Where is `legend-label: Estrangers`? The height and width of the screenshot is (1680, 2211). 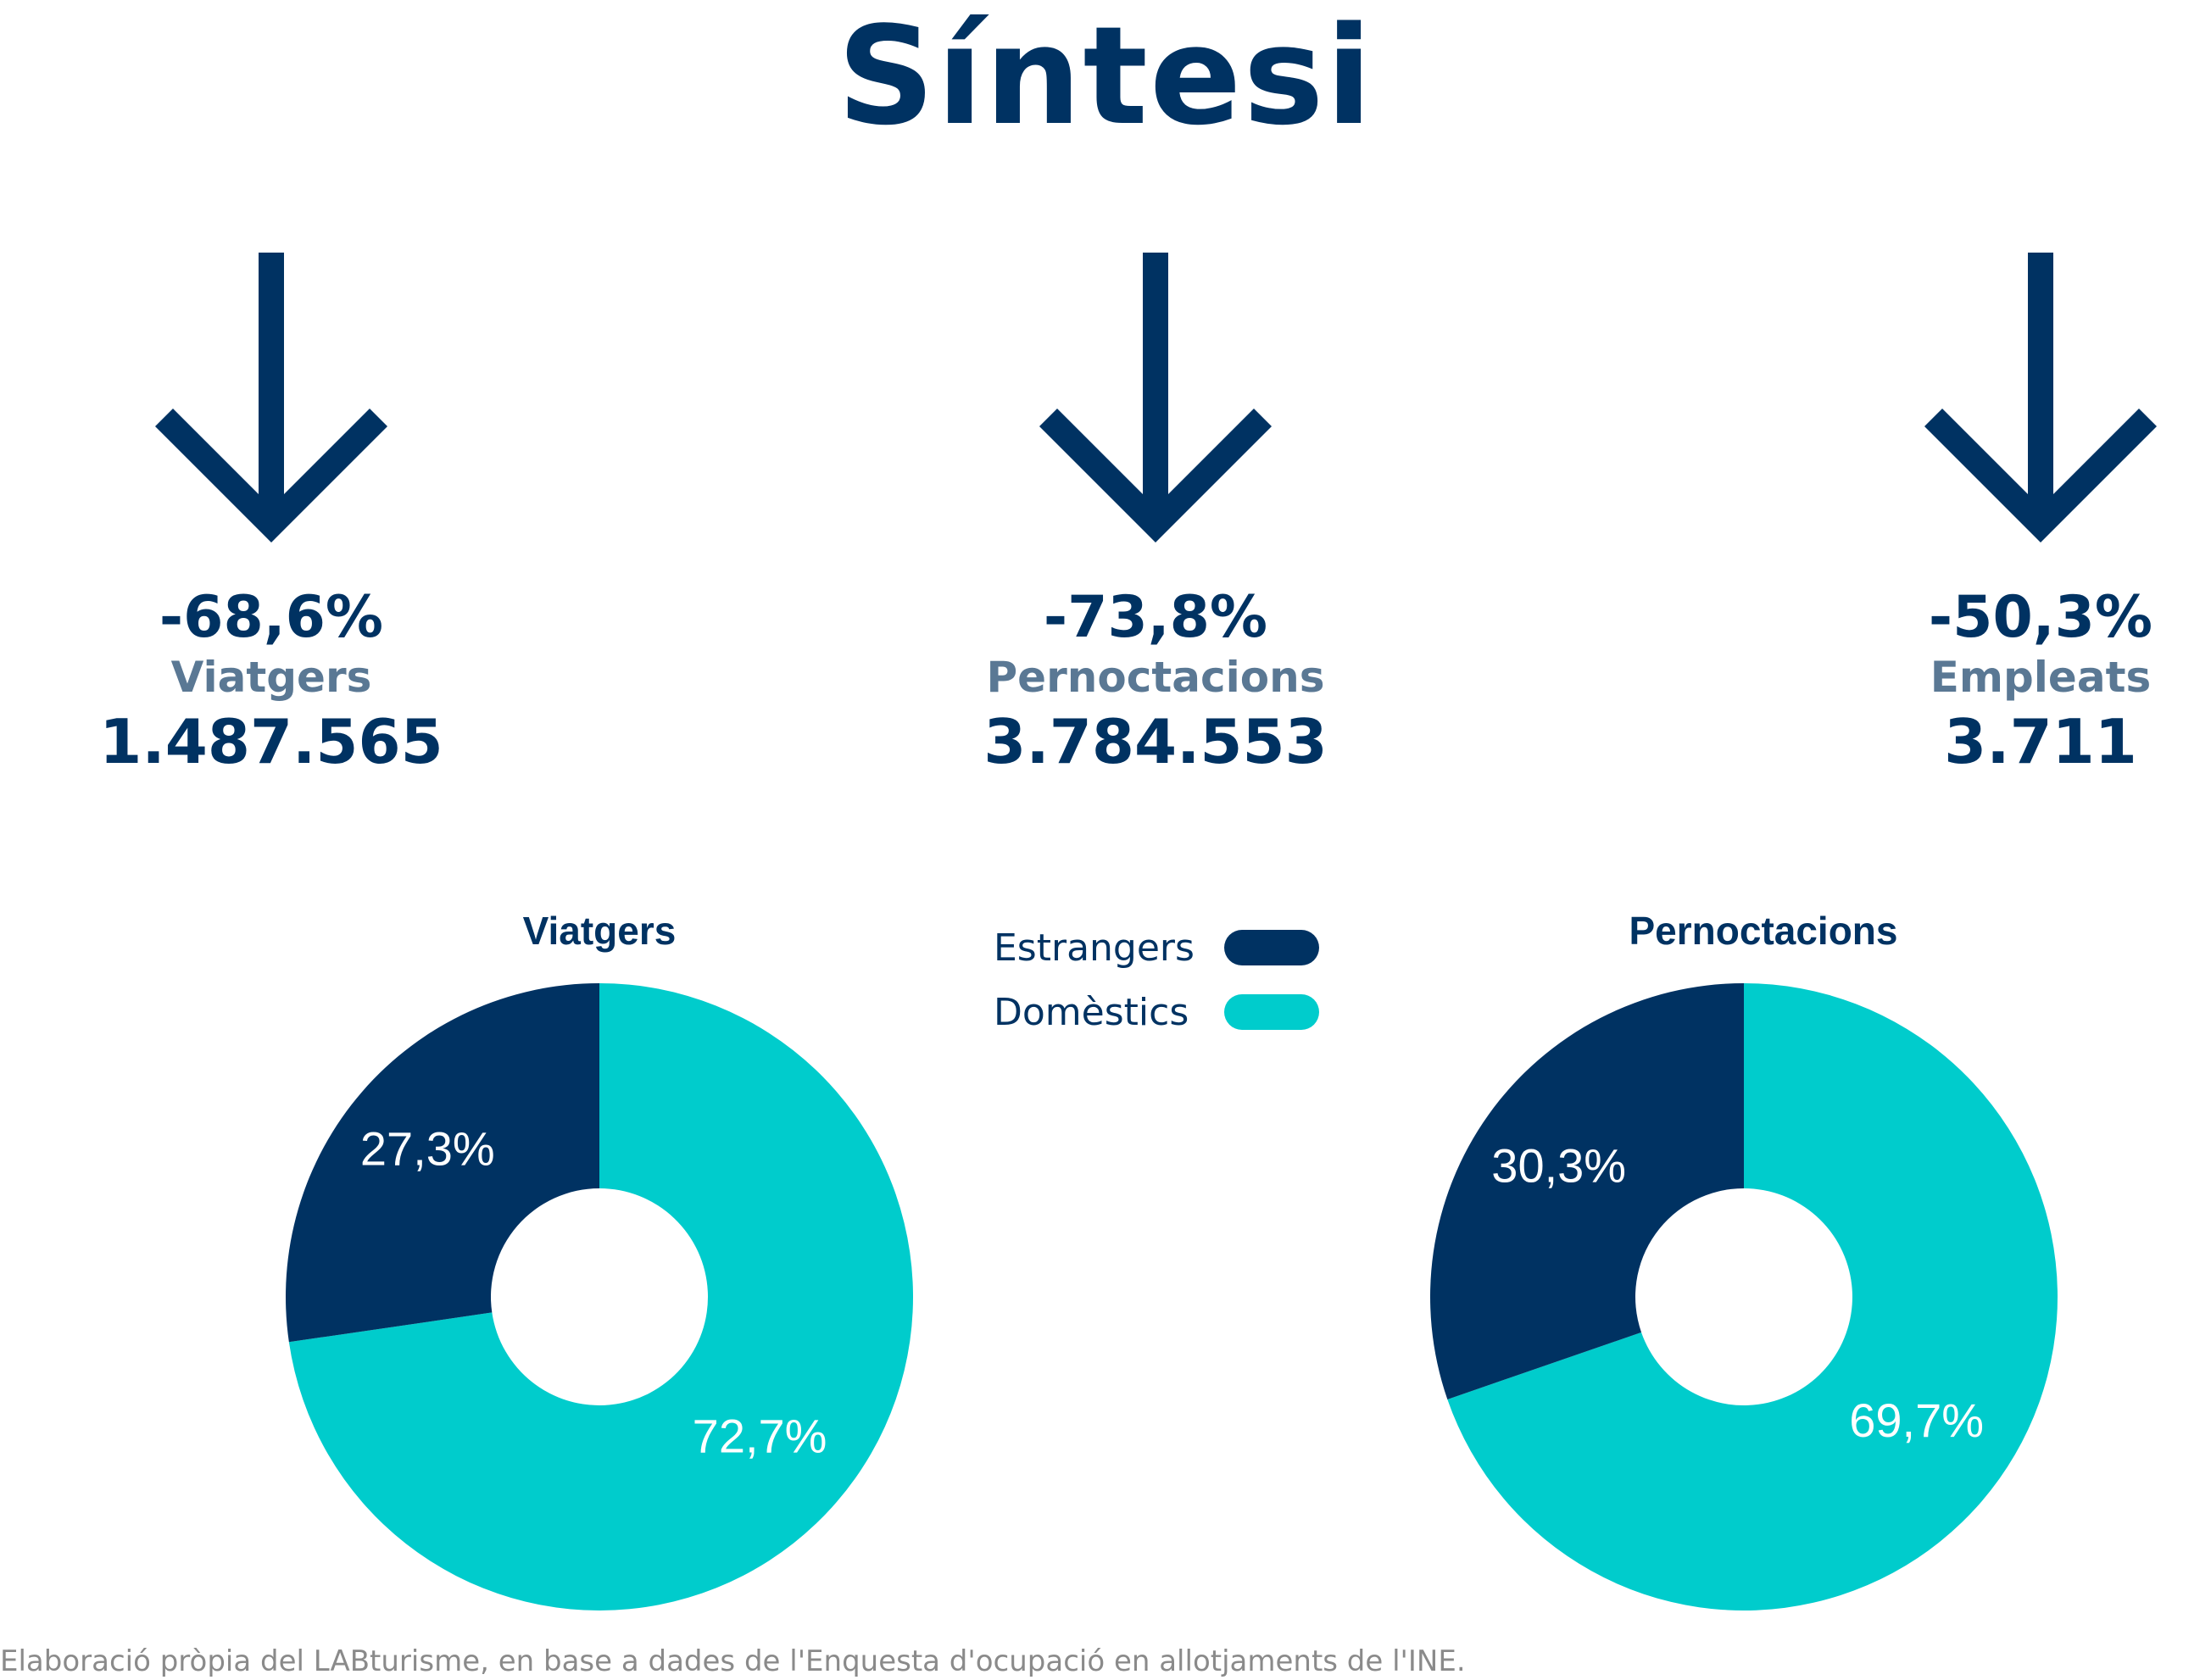
legend-label: Estrangers is located at coordinates (1094, 948).